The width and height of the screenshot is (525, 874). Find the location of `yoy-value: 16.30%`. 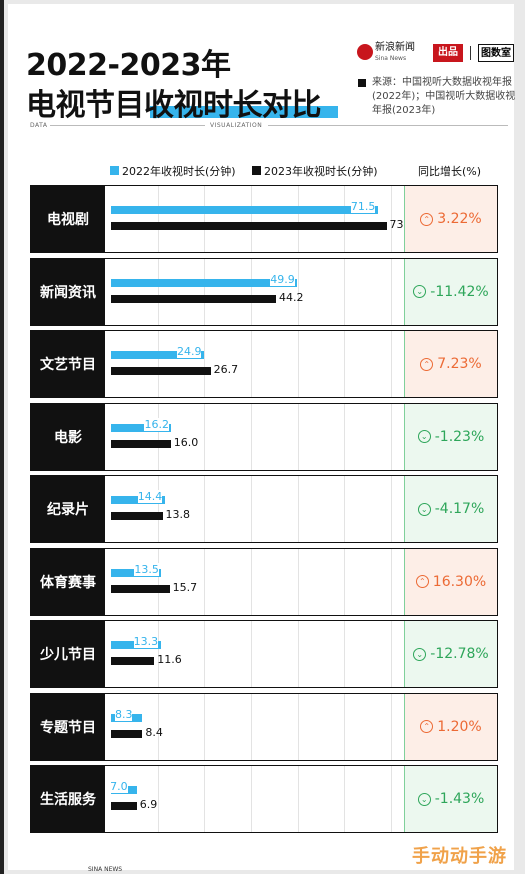

yoy-value: 16.30% is located at coordinates (459, 581).